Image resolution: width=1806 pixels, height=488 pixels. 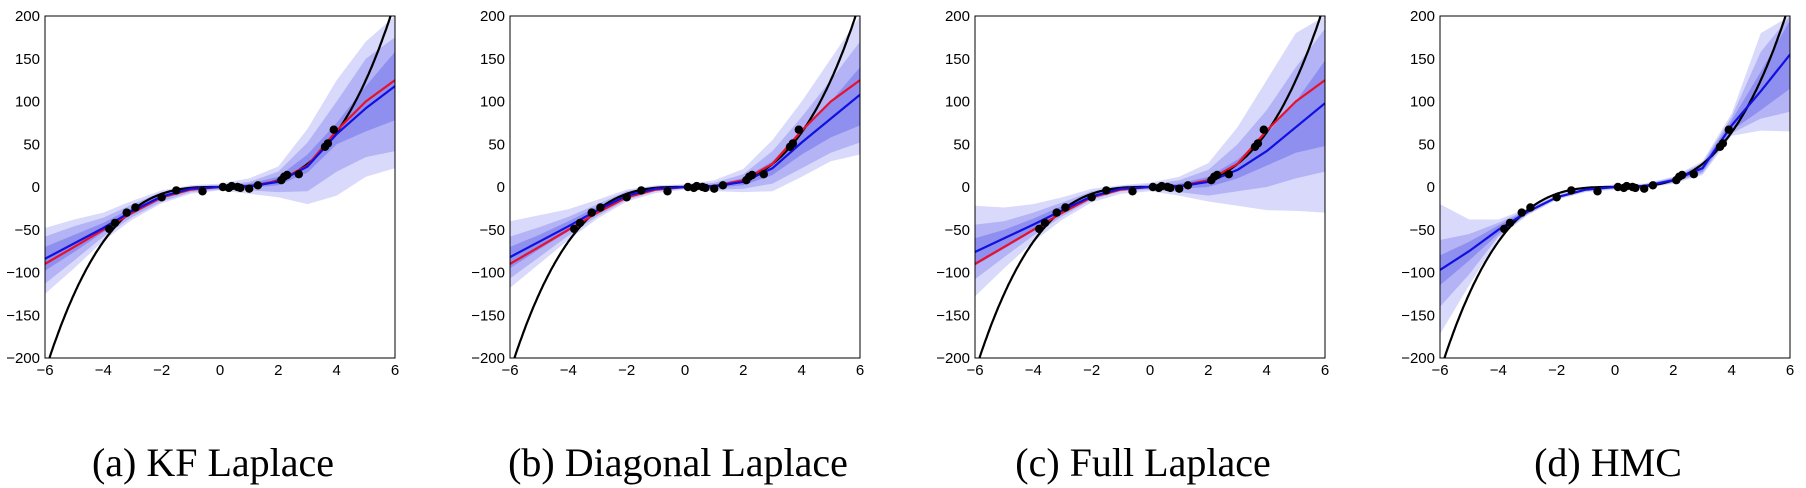 What do you see at coordinates (678, 462) in the screenshot?
I see `caption-b: (b) Diagonal Laplace` at bounding box center [678, 462].